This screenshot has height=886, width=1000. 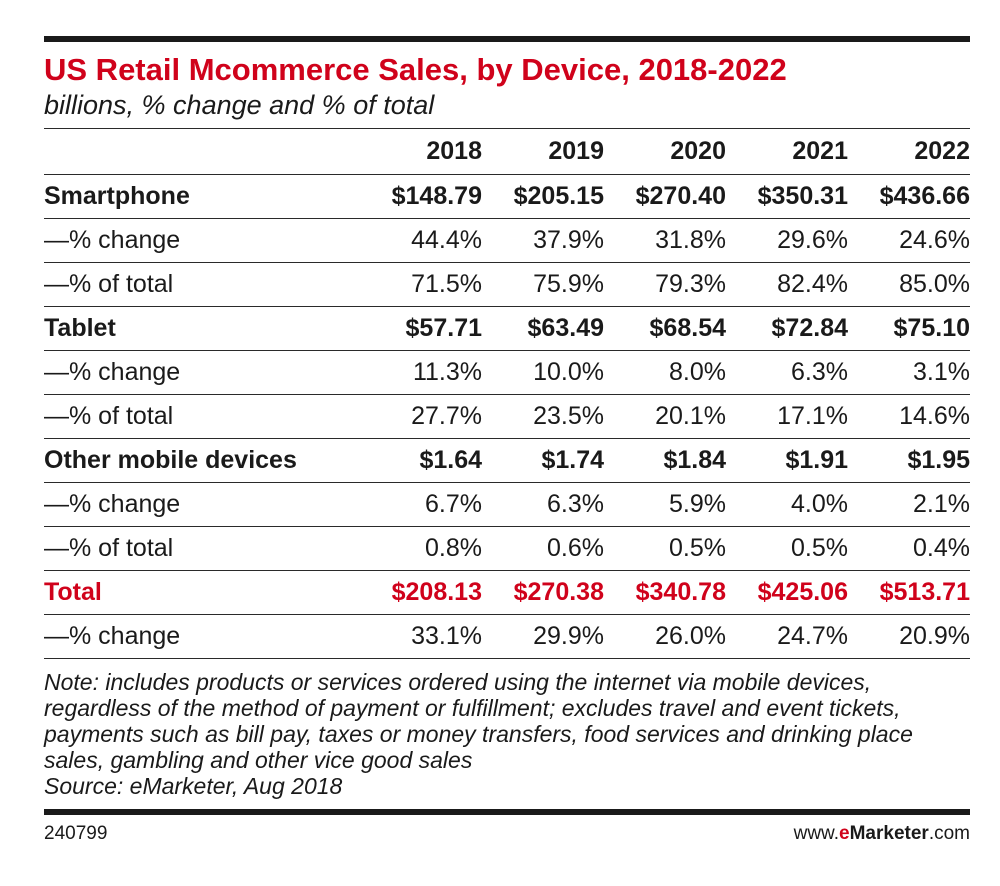 I want to click on table-cell: $1.74, so click(x=543, y=460).